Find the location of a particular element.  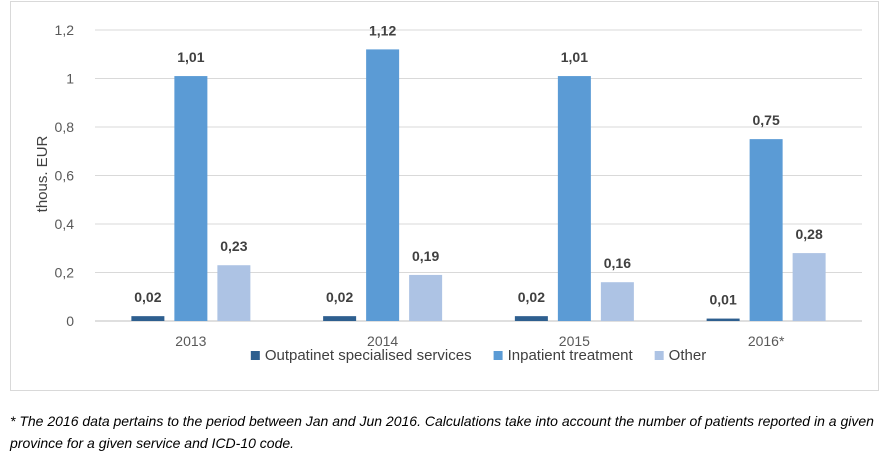

data-label: 0,23 is located at coordinates (233, 246).